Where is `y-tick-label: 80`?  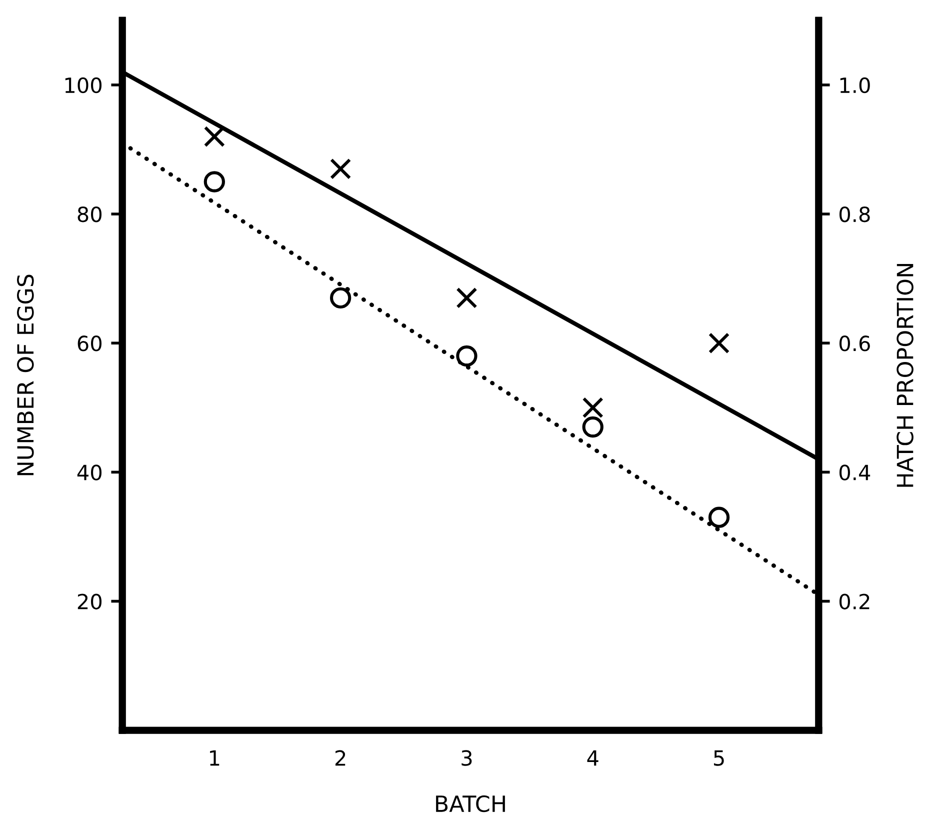
y-tick-label: 80 is located at coordinates (90, 214).